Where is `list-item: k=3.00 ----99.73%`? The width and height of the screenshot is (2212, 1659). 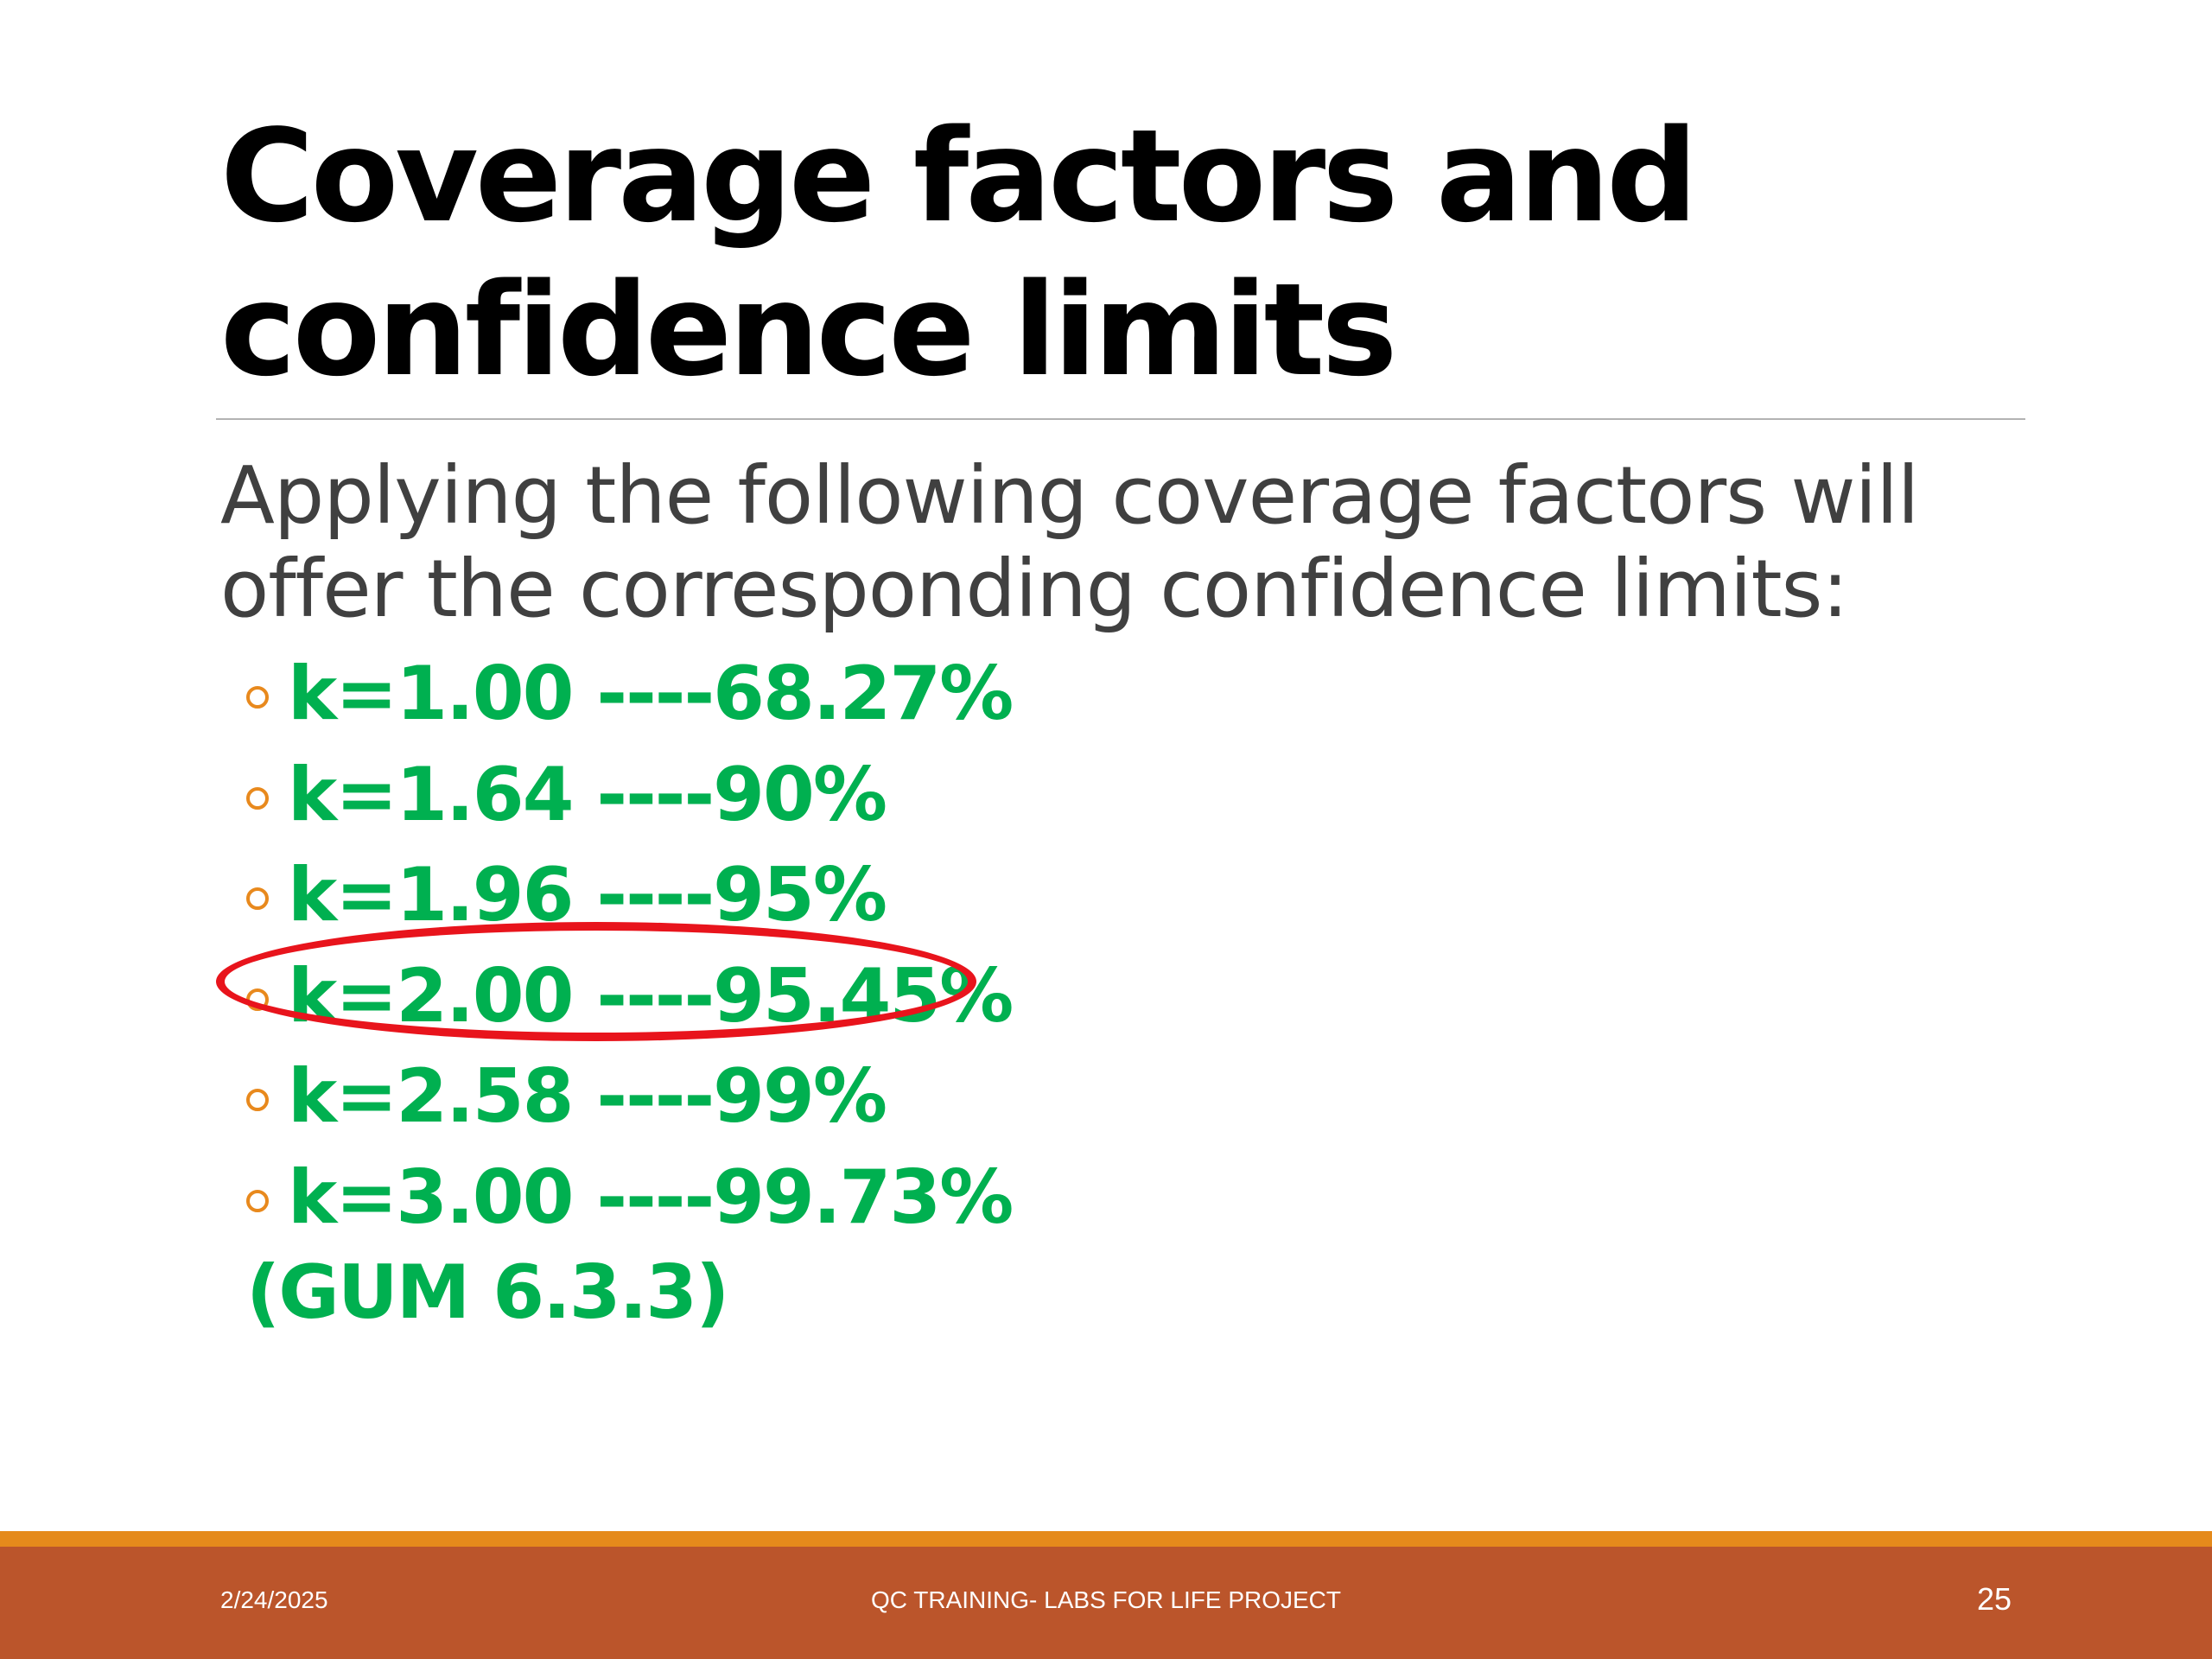 list-item: k=3.00 ----99.73% is located at coordinates (630, 1198).